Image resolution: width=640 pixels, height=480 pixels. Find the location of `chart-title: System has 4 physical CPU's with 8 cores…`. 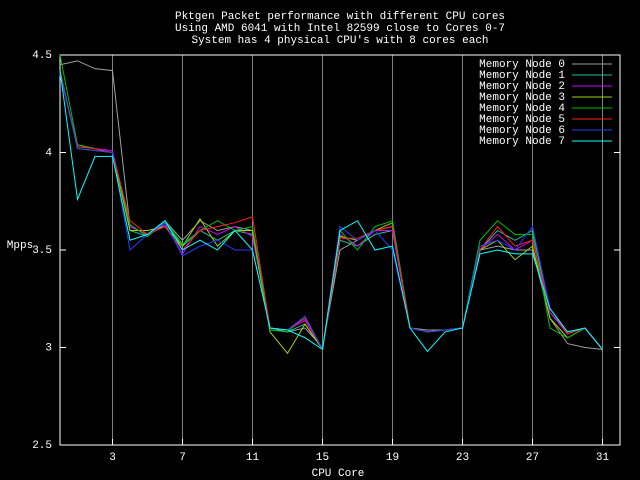

chart-title: System has 4 physical CPU's with 8 cores… is located at coordinates (339, 41).